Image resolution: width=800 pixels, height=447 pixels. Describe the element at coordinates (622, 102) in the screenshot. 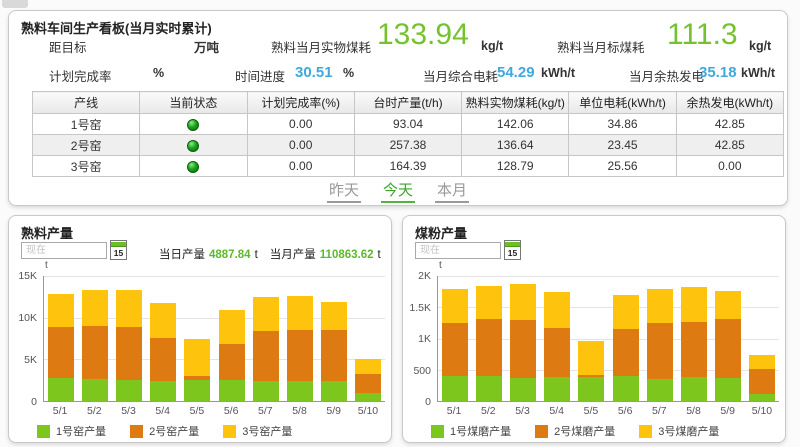

I see `table-header-cell: 单位电耗(kWh/t)` at that location.